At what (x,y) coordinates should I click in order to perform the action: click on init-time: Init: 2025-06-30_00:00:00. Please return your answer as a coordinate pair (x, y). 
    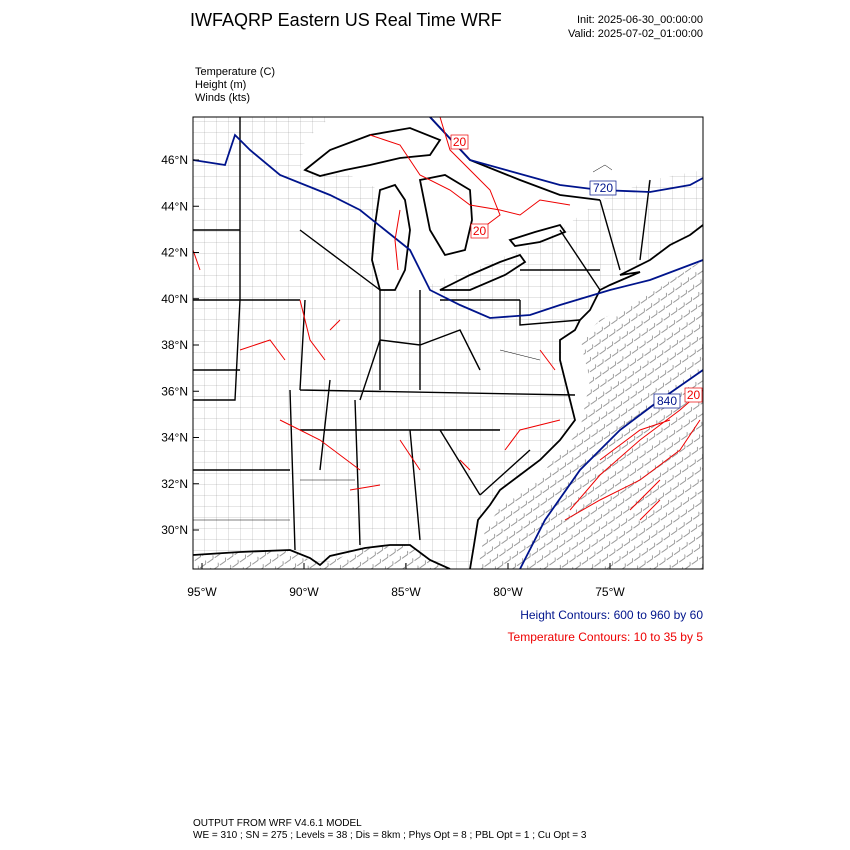
    Looking at the image, I should click on (640, 20).